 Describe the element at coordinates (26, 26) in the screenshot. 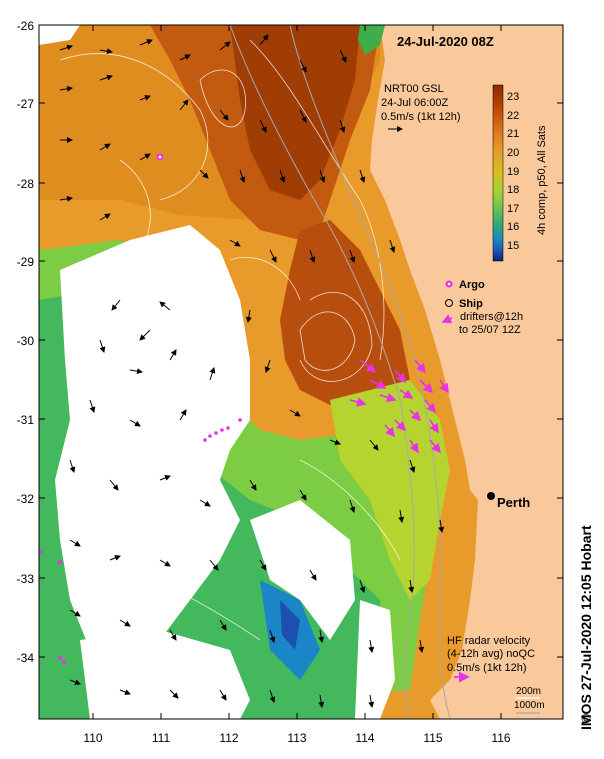

I see `y-tick-label: -26` at that location.